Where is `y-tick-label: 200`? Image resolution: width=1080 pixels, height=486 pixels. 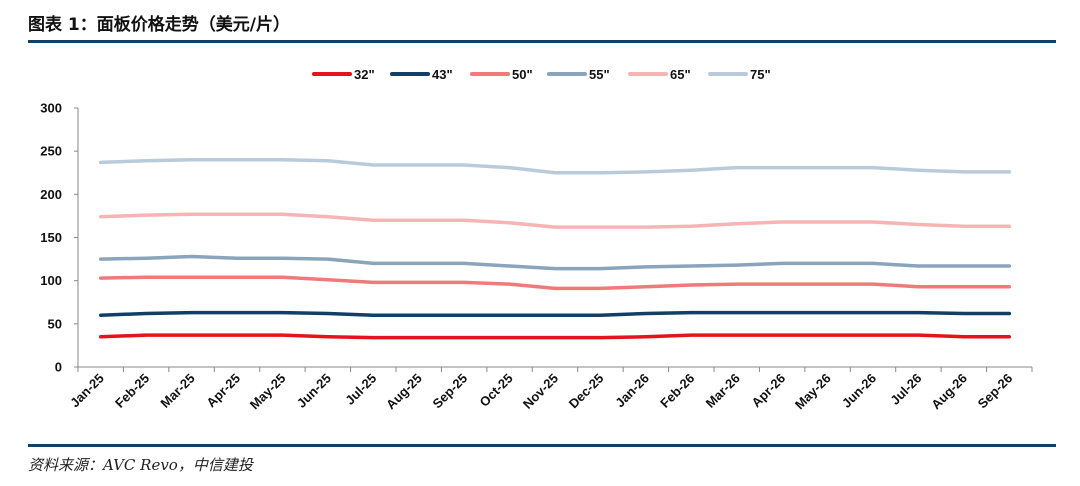
y-tick-label: 200 is located at coordinates (51, 194).